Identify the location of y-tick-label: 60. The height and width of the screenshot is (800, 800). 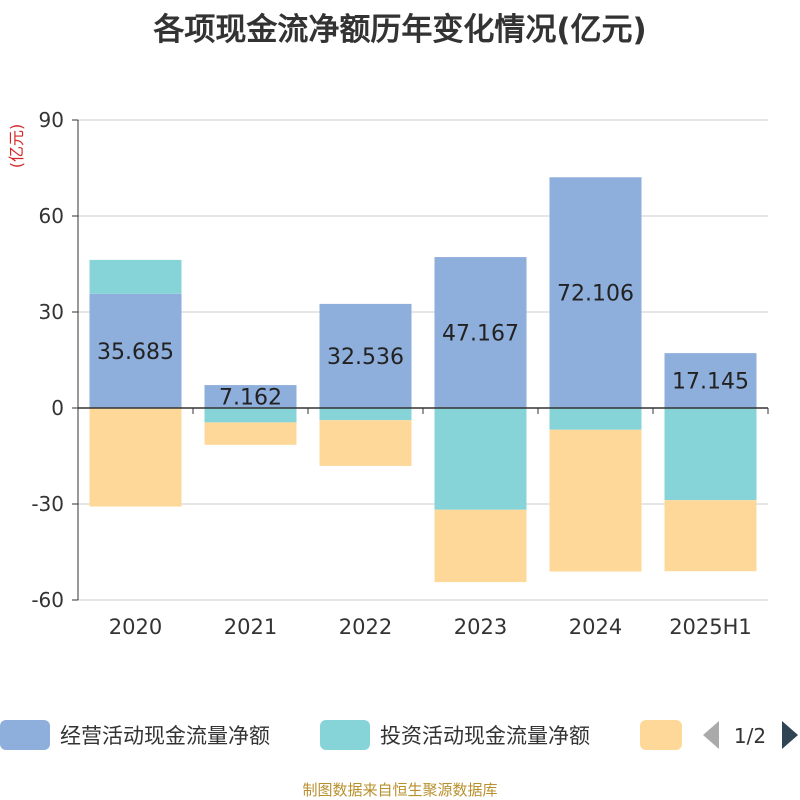
(51, 216).